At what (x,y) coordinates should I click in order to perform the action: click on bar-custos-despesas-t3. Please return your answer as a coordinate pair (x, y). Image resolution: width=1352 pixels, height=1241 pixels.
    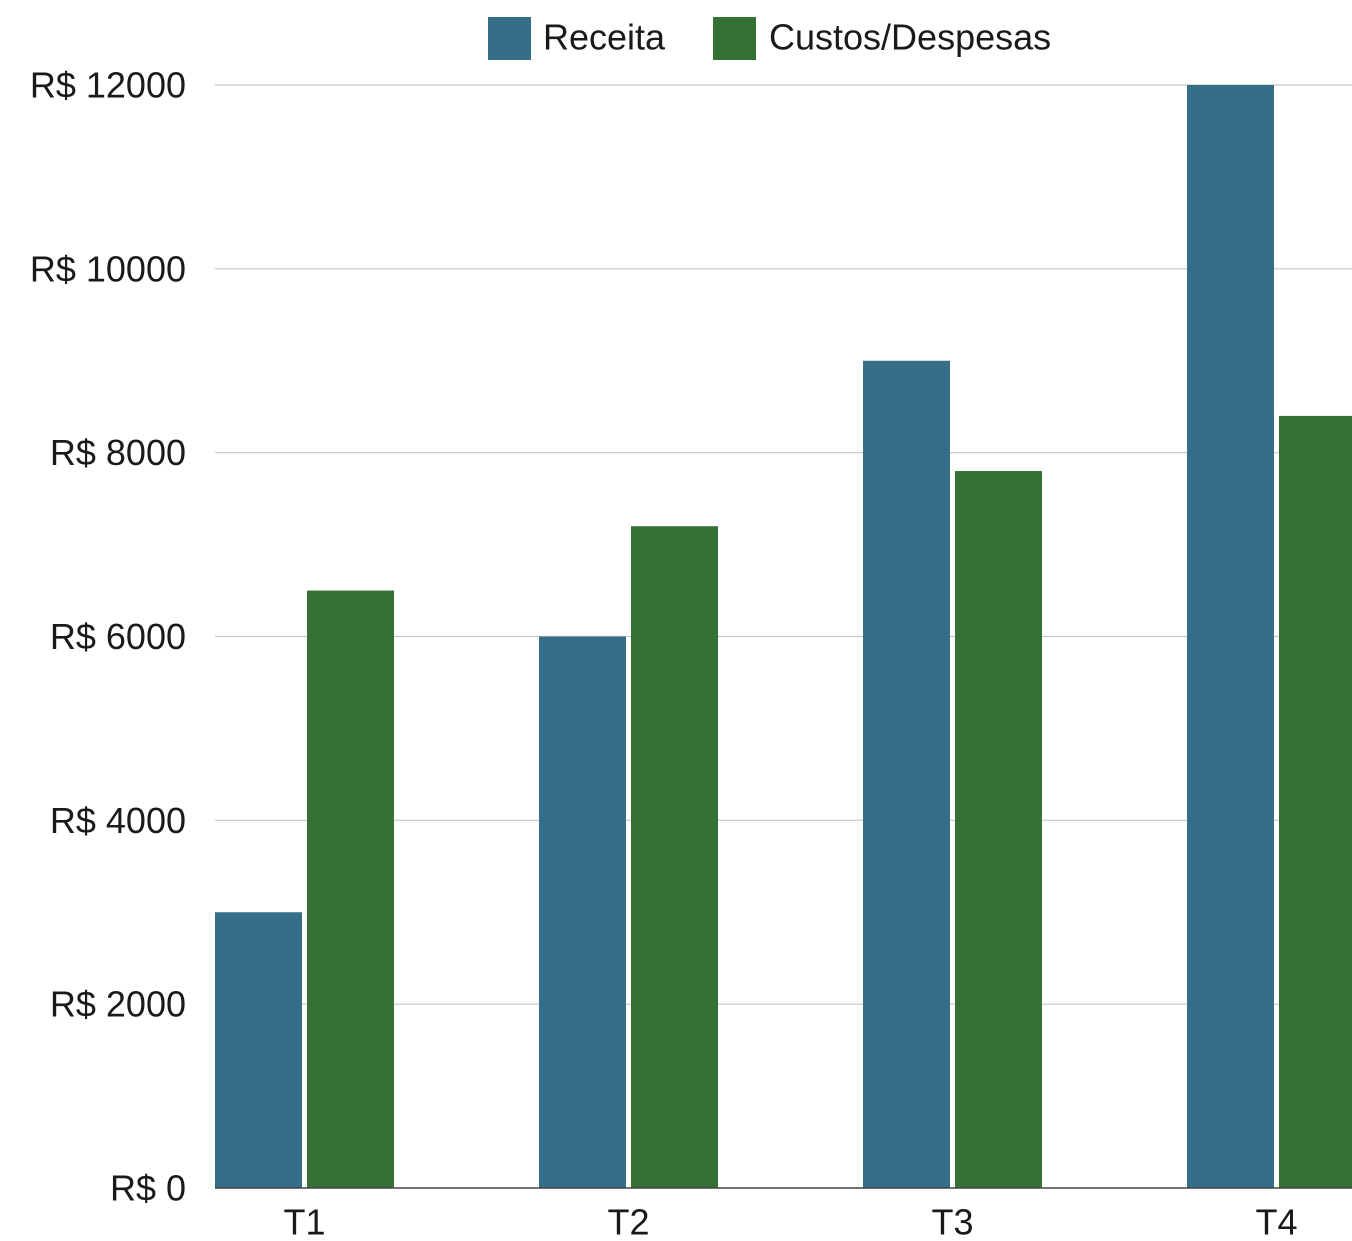
    Looking at the image, I should click on (998, 829).